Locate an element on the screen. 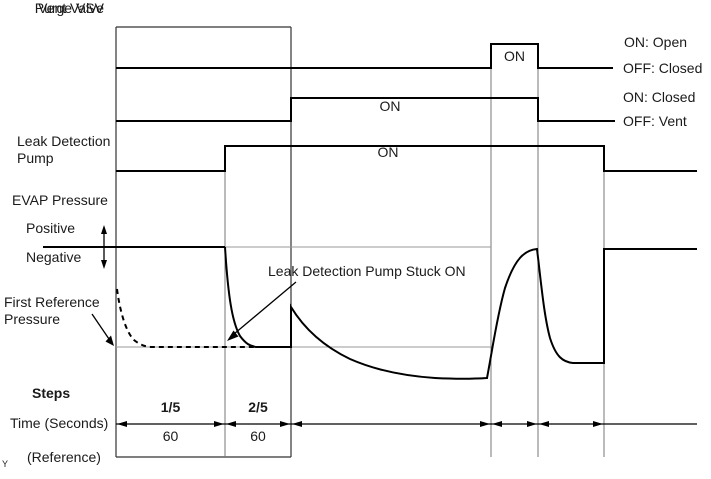 This screenshot has width=711, height=479. leak-pump-trace is located at coordinates (406, 158).